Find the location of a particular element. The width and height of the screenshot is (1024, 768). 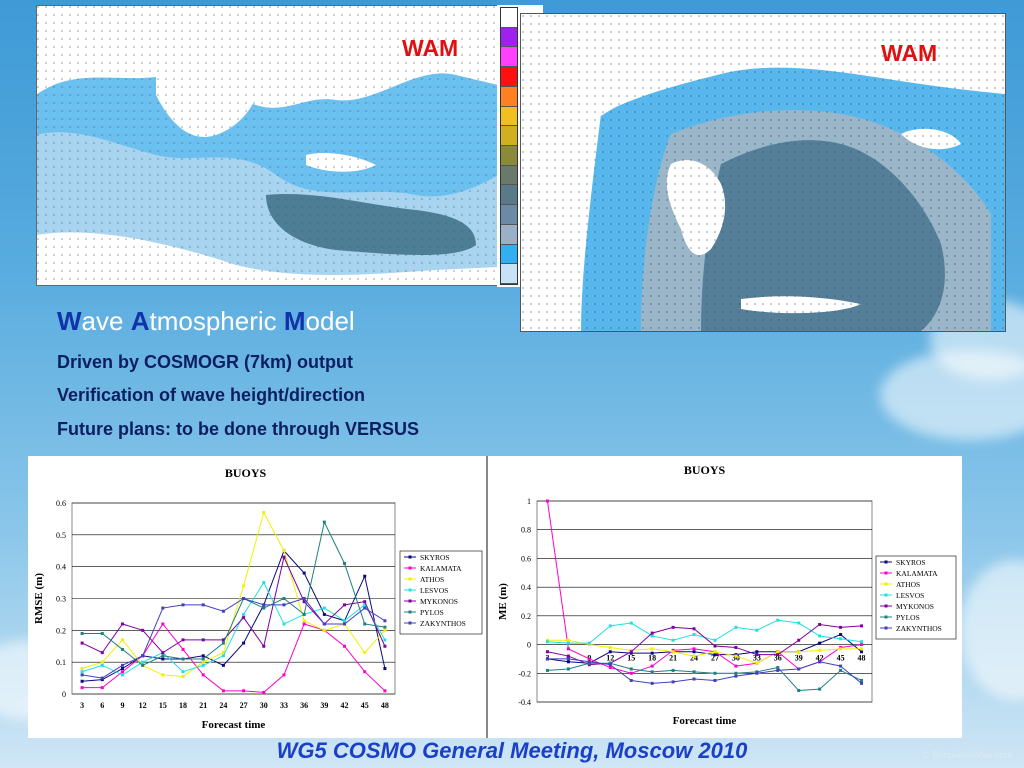

legend-label: ZAKYNTHOS is located at coordinates (443, 623).